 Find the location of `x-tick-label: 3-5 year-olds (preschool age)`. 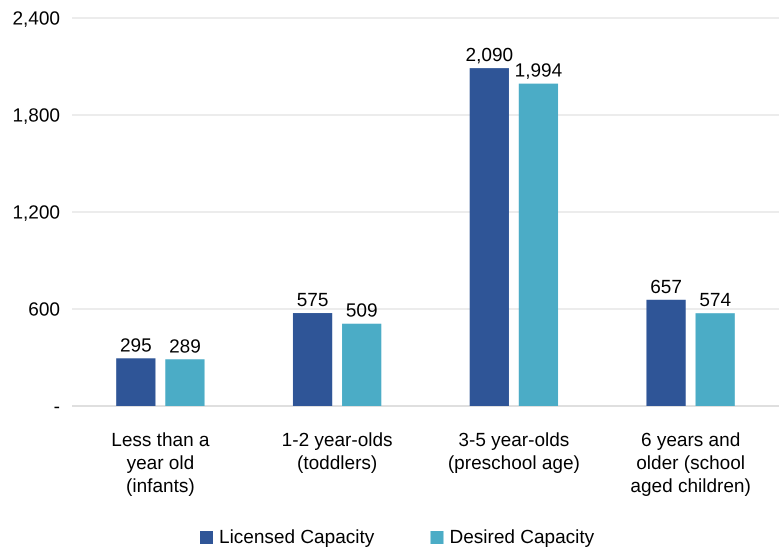

x-tick-label: 3-5 year-olds (preschool age) is located at coordinates (514, 452).